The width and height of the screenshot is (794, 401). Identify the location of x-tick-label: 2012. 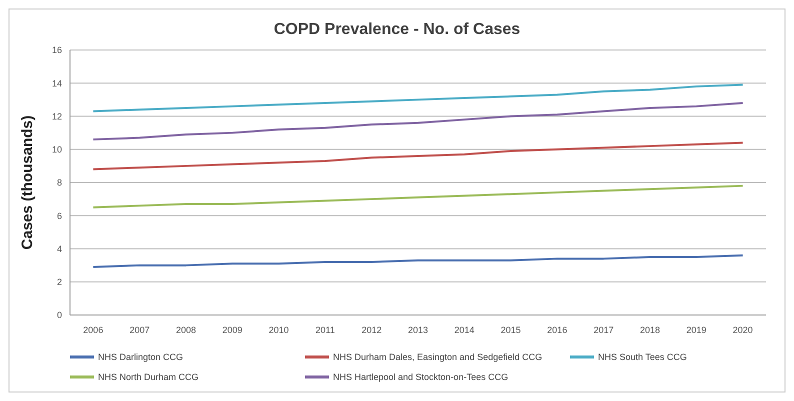
(372, 330).